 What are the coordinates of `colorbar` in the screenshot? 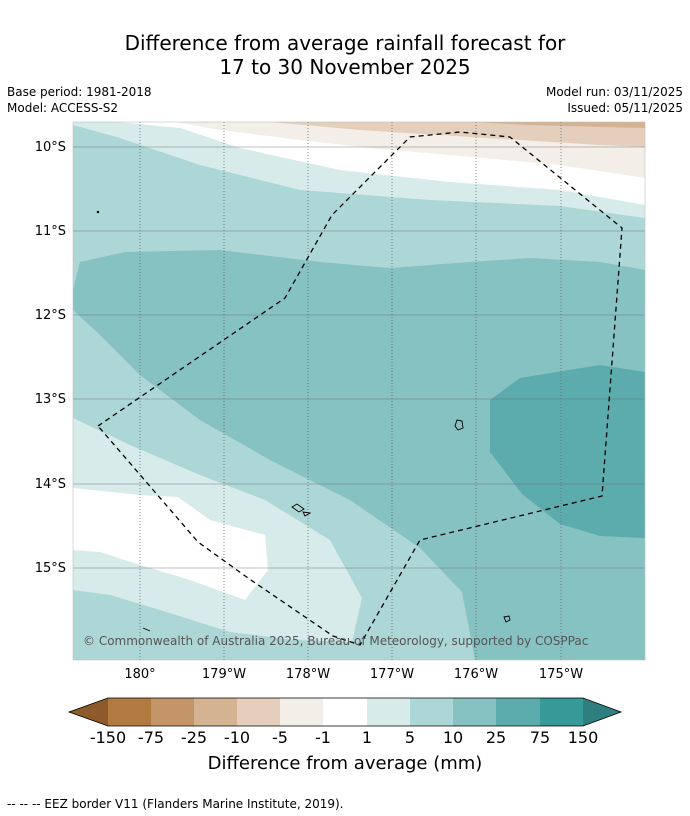 It's located at (345, 712).